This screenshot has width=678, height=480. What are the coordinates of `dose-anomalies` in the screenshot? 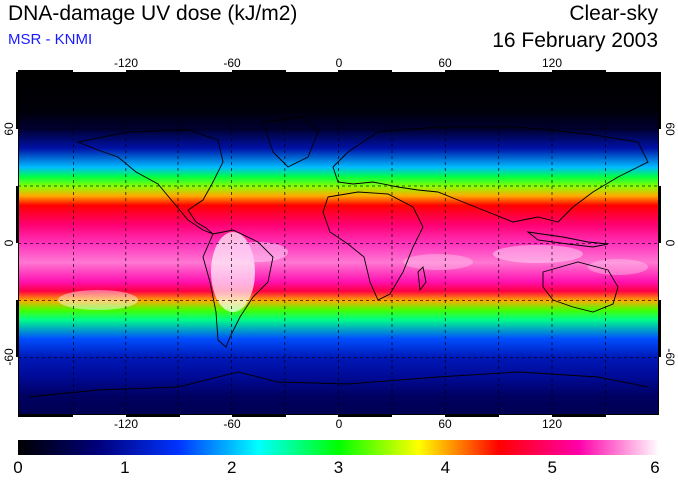 It's located at (353, 272).